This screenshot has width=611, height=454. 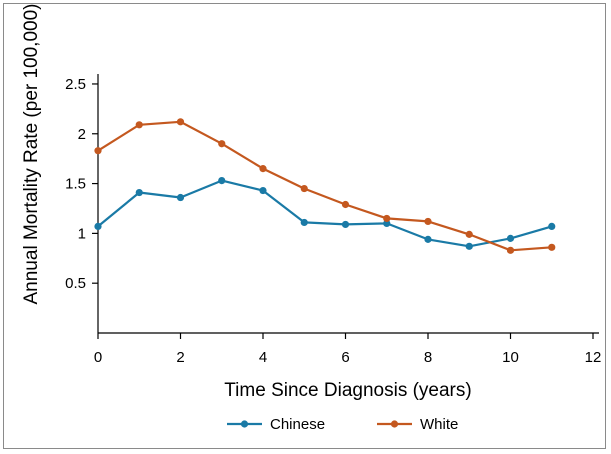 What do you see at coordinates (82, 134) in the screenshot?
I see `y-tick-label: 2` at bounding box center [82, 134].